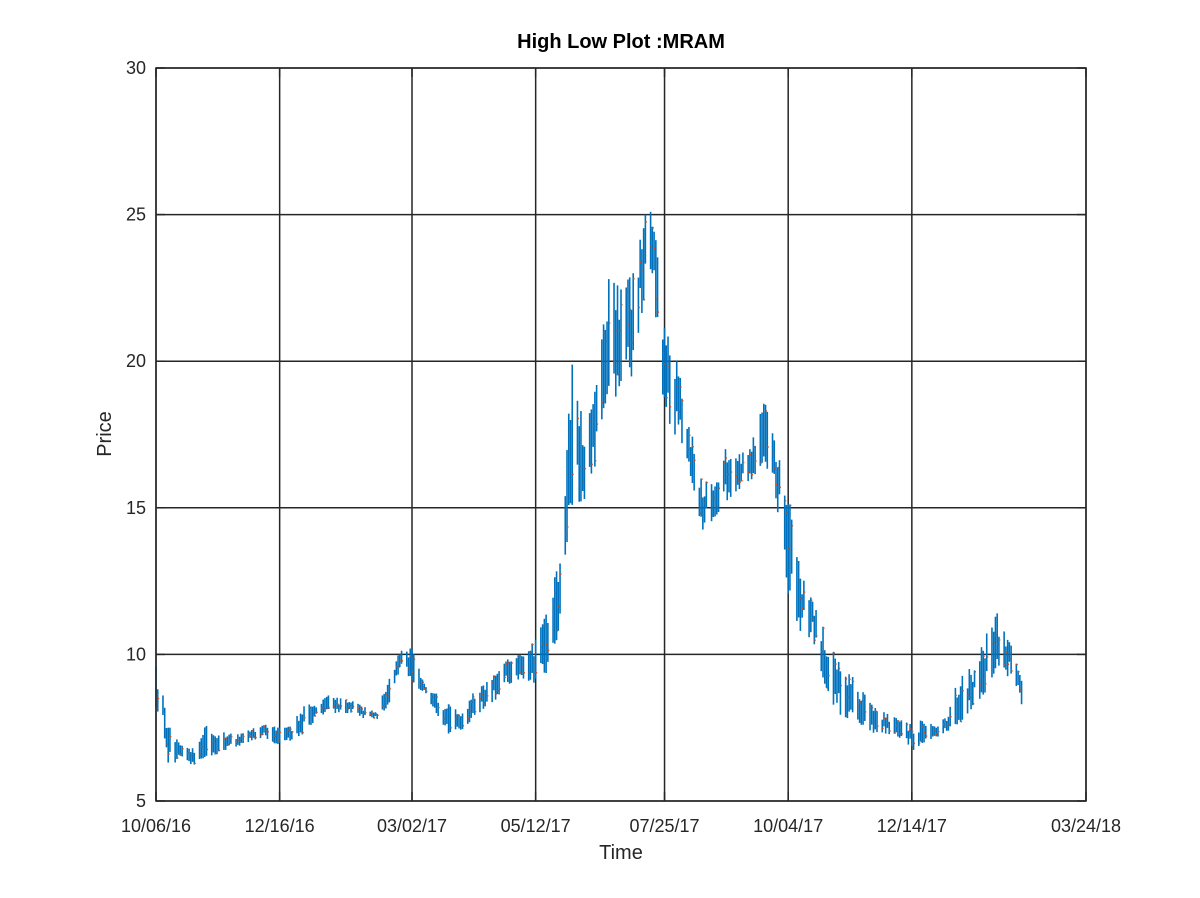 This screenshot has width=1200, height=898. I want to click on y-tick-label: 25, so click(136, 215).